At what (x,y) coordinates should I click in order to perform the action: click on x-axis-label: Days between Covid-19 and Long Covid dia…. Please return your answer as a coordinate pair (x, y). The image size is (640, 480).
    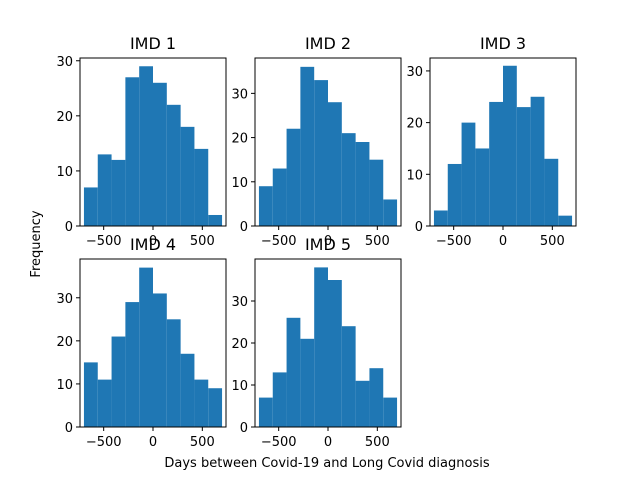
    Looking at the image, I should click on (326, 463).